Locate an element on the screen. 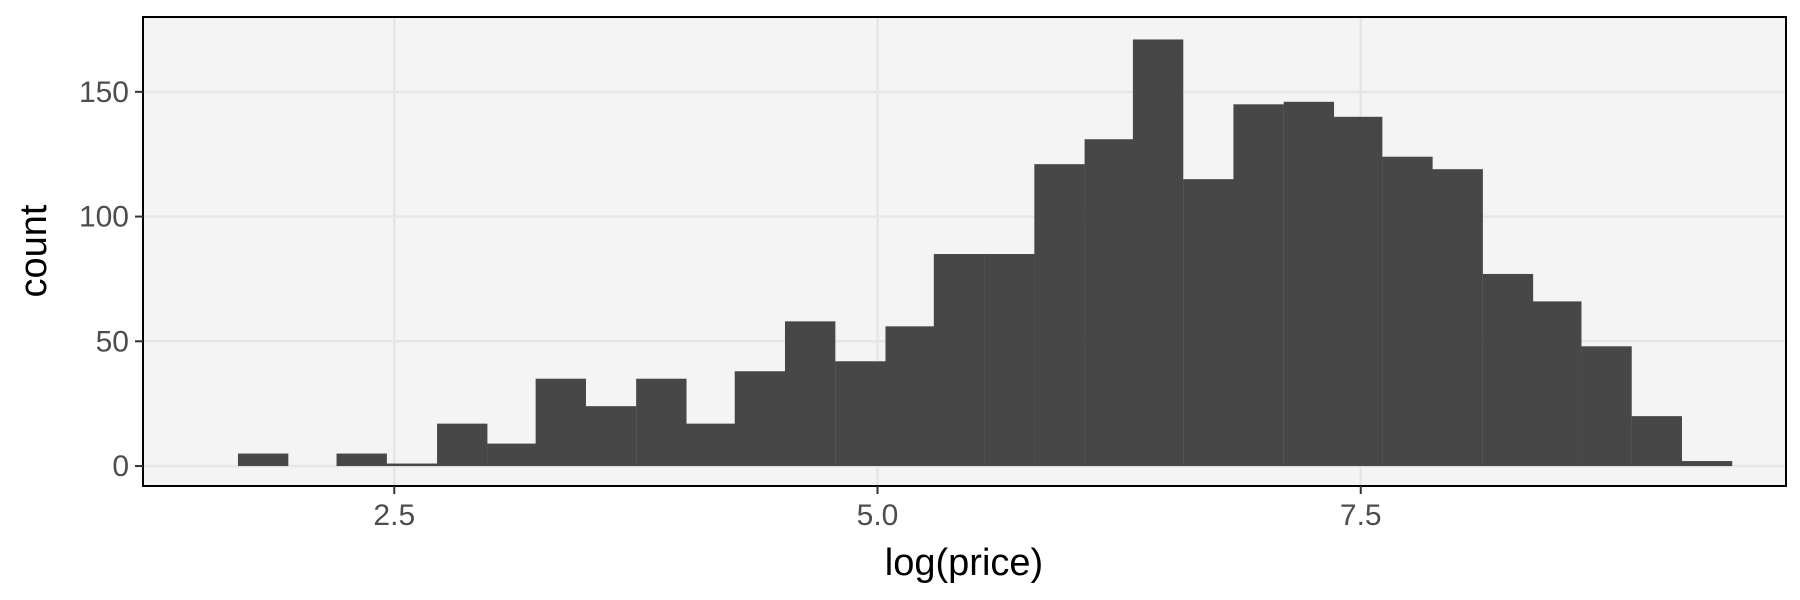 The width and height of the screenshot is (1800, 600). y-axis-title: count is located at coordinates (34, 250).